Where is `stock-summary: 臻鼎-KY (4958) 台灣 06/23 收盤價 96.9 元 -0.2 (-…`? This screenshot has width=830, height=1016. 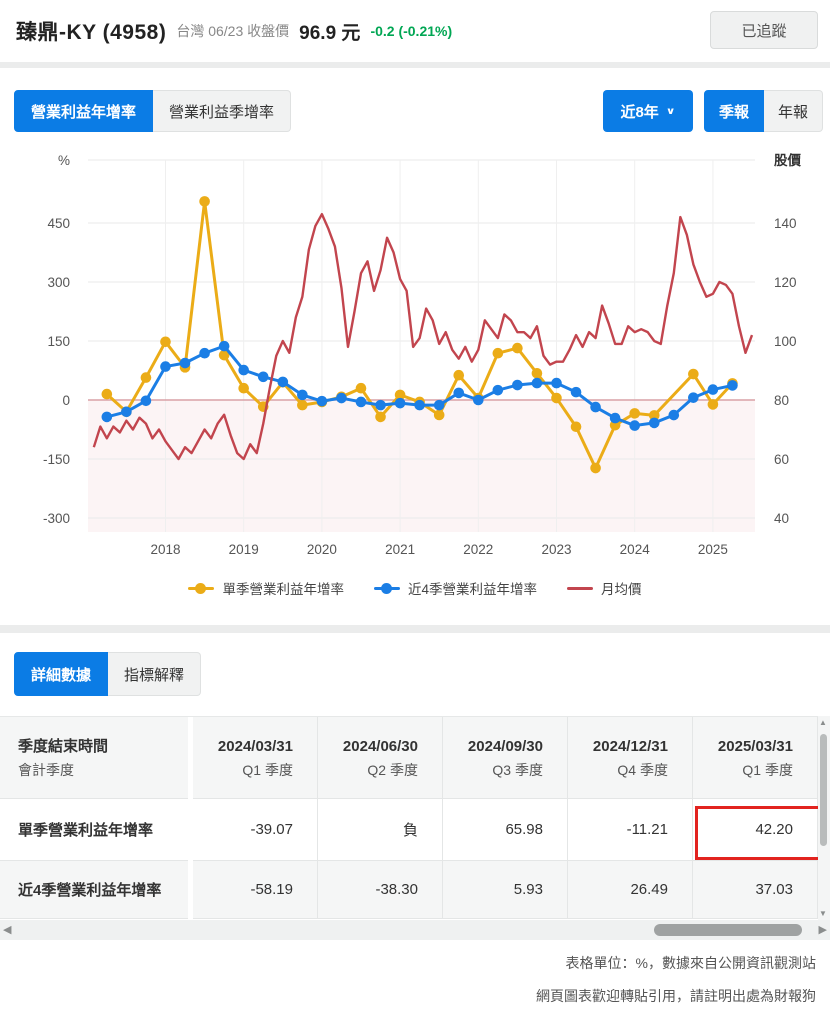 stock-summary: 臻鼎-KY (4958) 台灣 06/23 收盤價 96.9 元 -0.2 (-… is located at coordinates (234, 31).